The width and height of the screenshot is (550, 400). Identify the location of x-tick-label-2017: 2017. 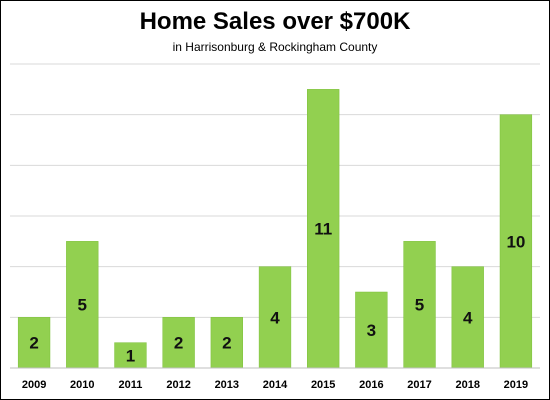
(419, 385).